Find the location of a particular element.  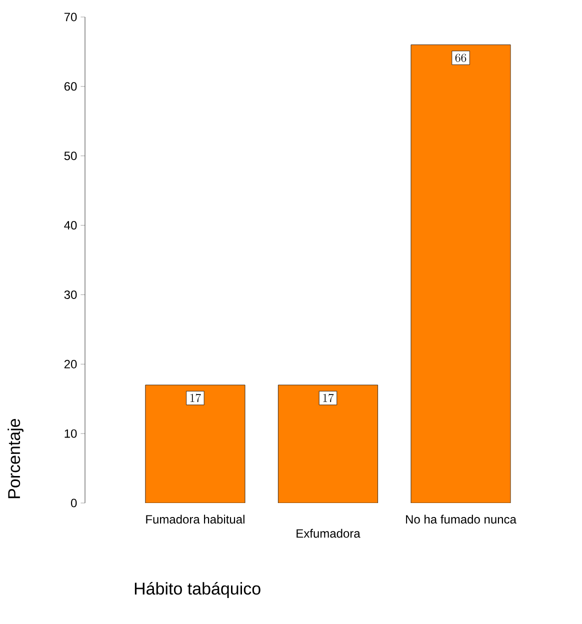

y-tick-label: 0 is located at coordinates (73, 503).